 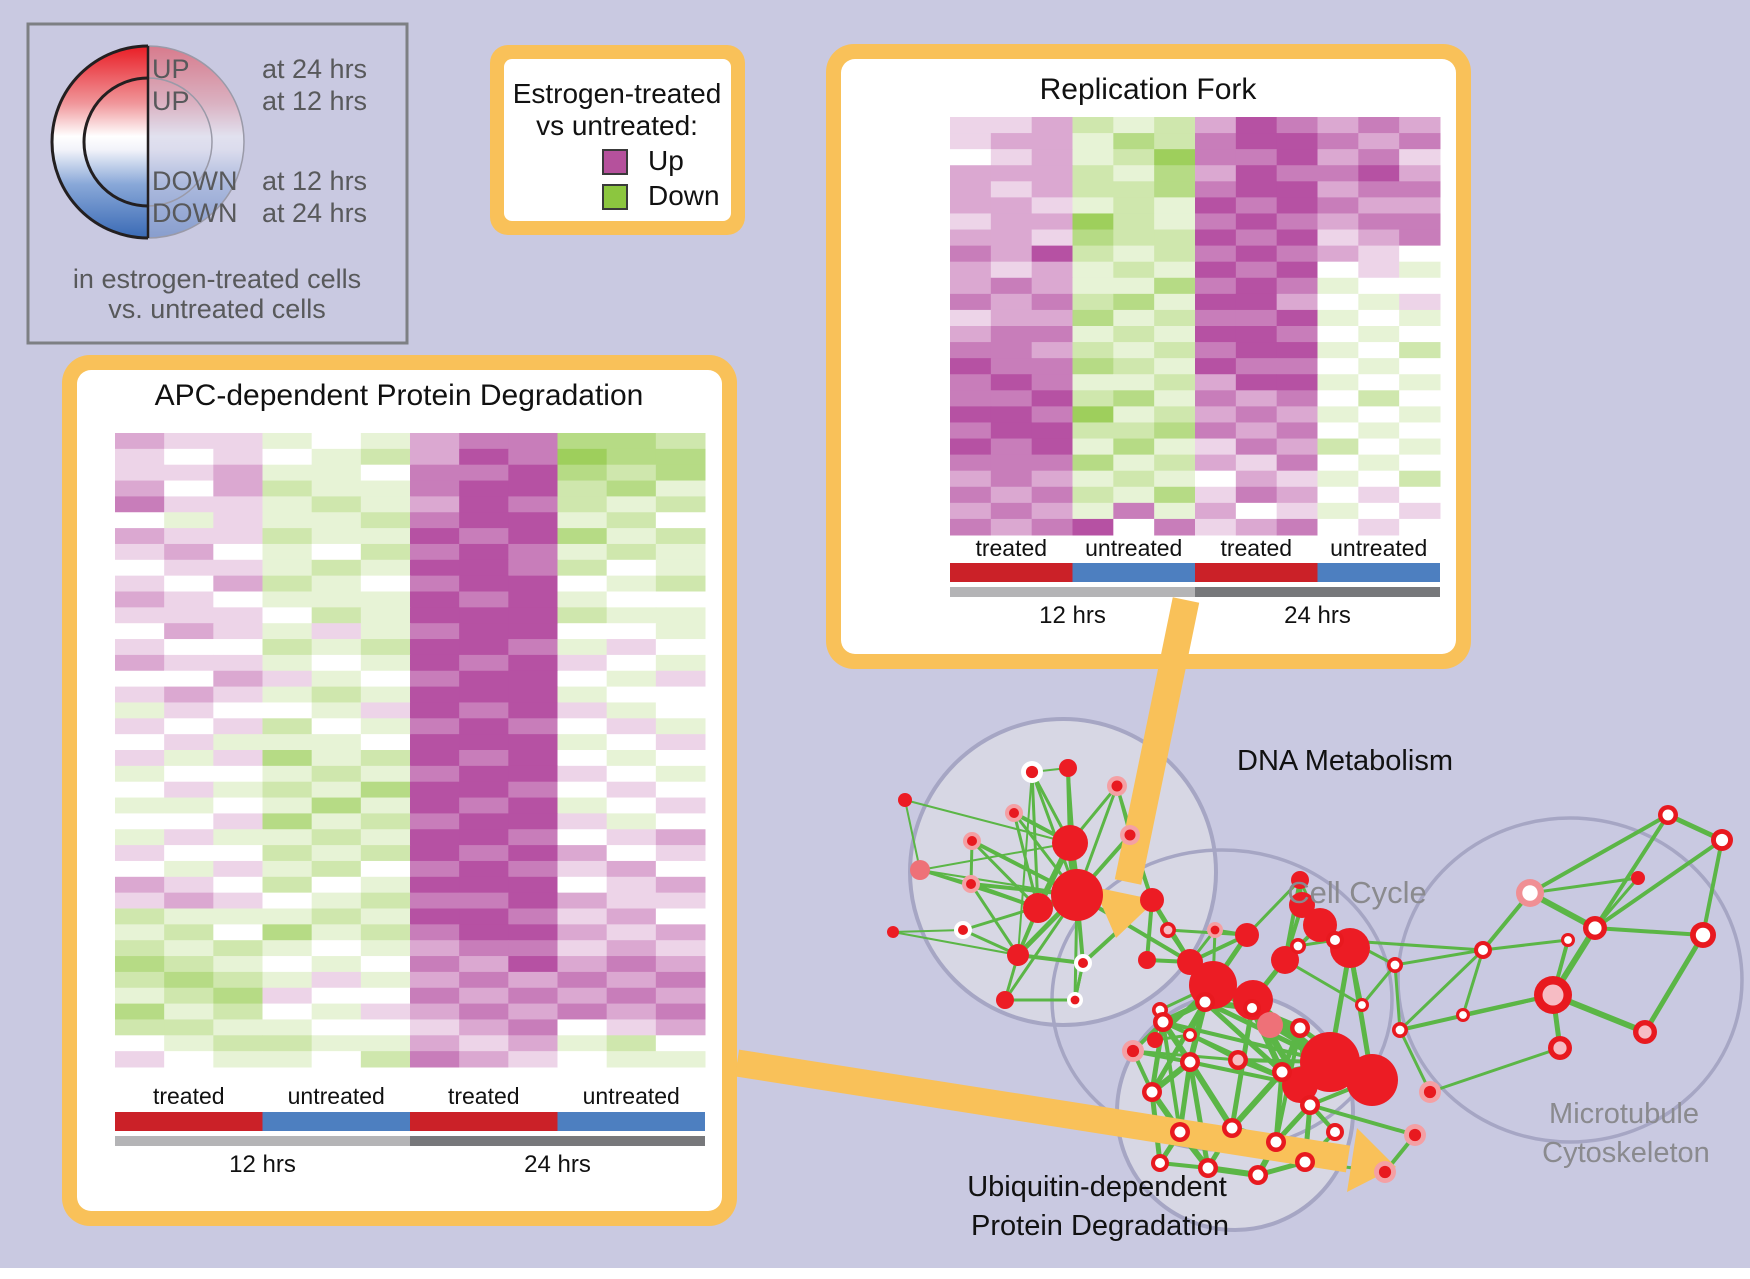 What do you see at coordinates (1257, 1100) in the screenshot?
I see `network-edge` at bounding box center [1257, 1100].